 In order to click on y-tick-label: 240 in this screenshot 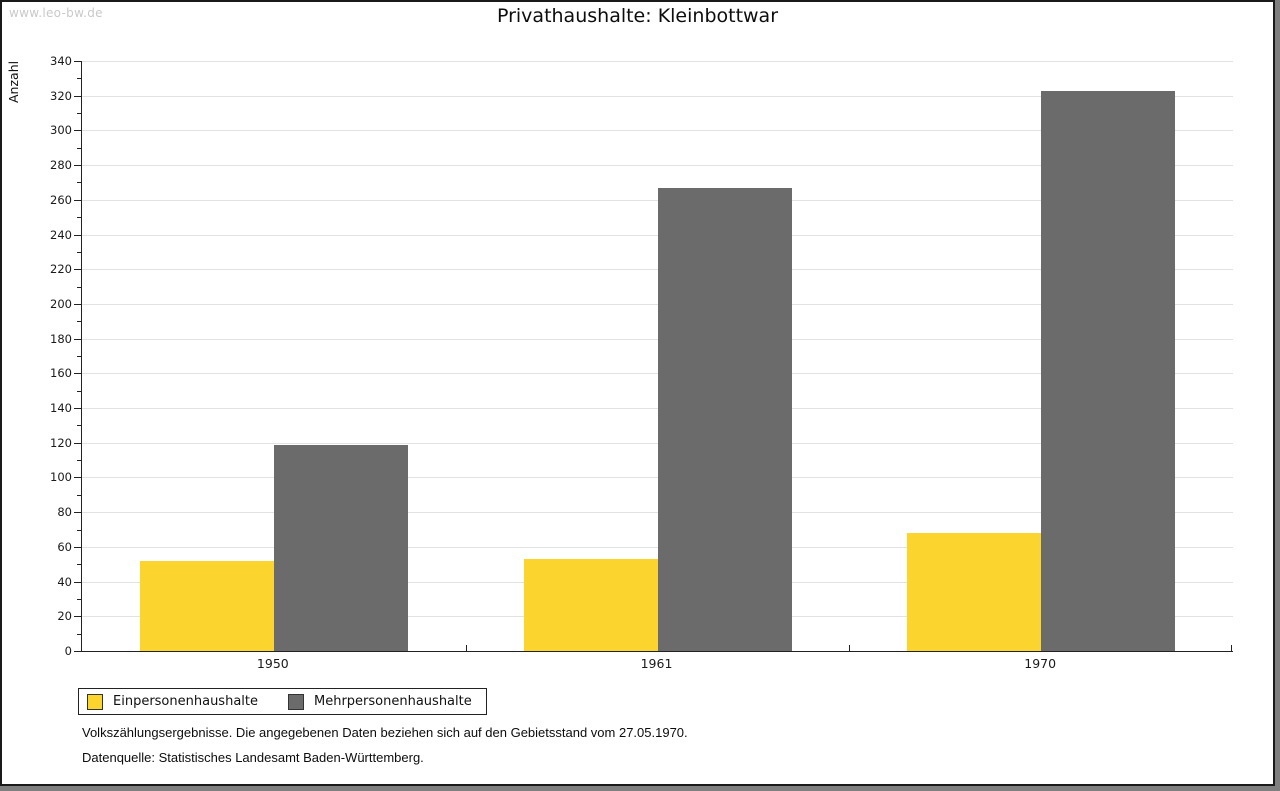, I will do `click(61, 234)`.